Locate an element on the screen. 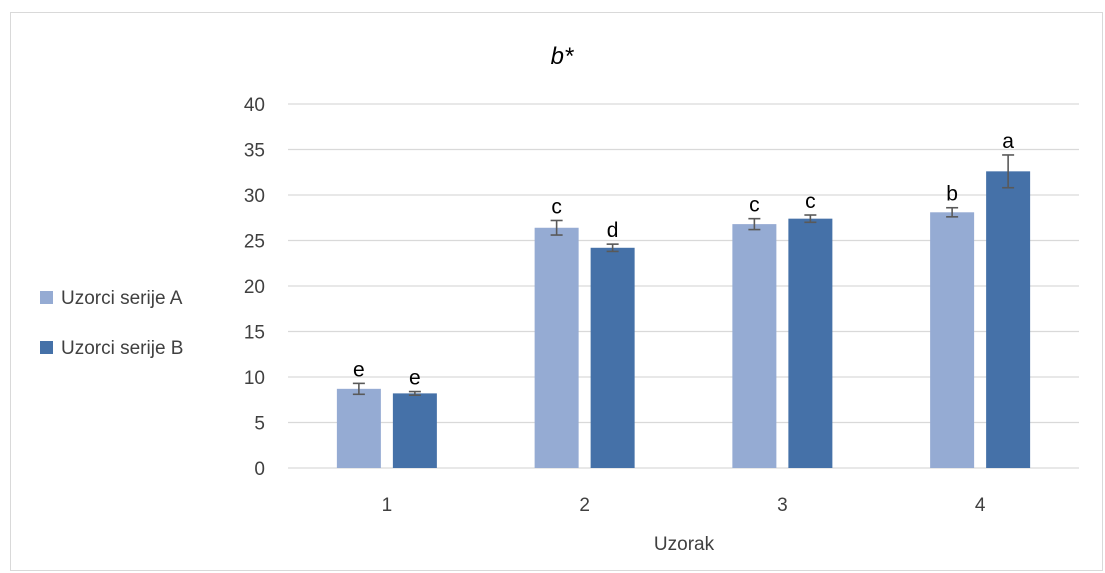  x-tick-label: 3 is located at coordinates (782, 505).